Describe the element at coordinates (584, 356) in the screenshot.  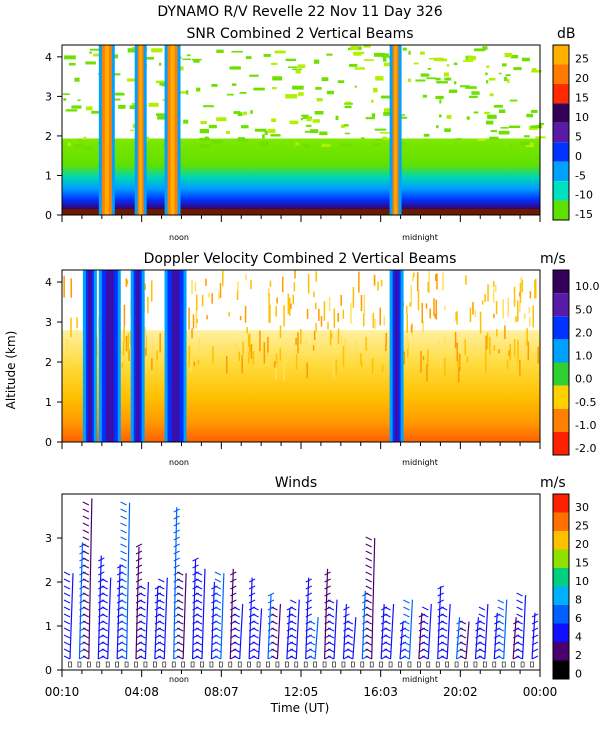
I see `colorbar-label: 1.0` at that location.